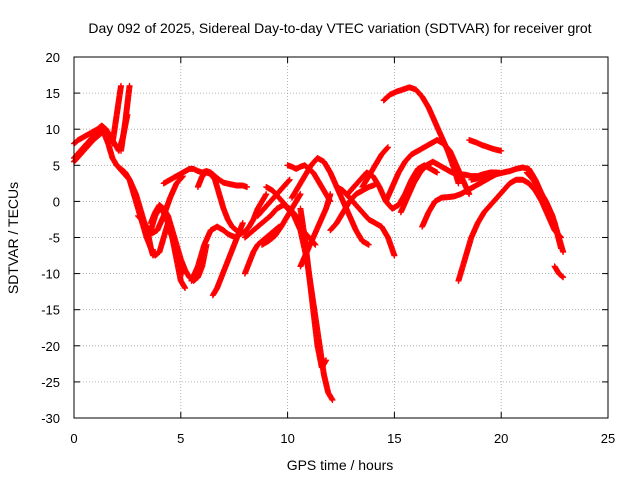  Describe the element at coordinates (53, 57) in the screenshot. I see `y-tick-label: 20` at that location.